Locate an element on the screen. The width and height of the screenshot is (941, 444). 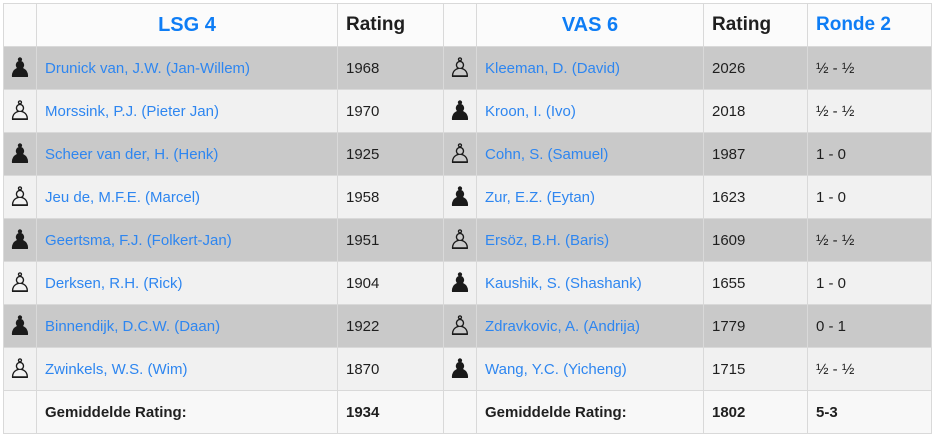
player-name-cell: Derksen, R.H. (Rick) is located at coordinates (187, 283).